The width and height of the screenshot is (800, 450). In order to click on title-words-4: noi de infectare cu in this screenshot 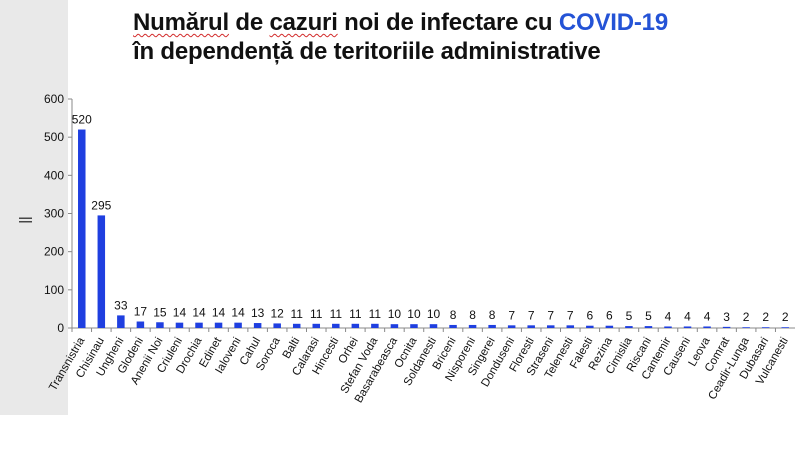, I will do `click(448, 22)`.